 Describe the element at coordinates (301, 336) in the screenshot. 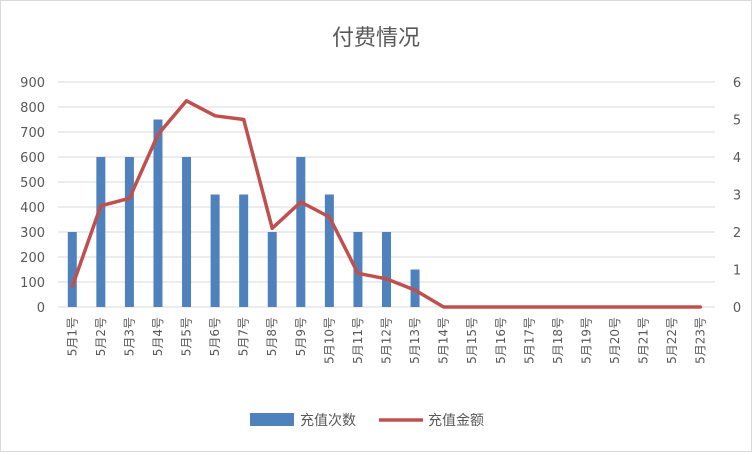

I see `x-tick-label: 5月9号` at that location.